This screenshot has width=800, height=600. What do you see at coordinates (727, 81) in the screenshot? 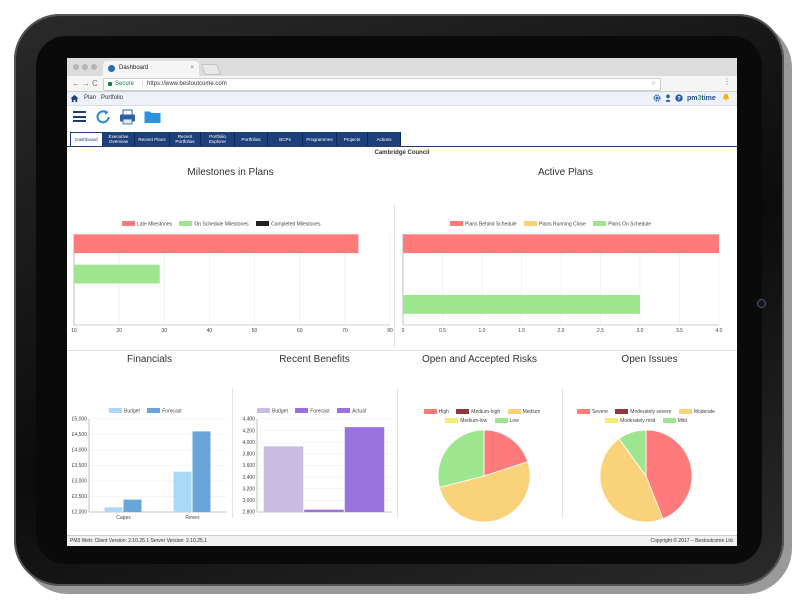
I see `browser-menu-icon: ⋮` at bounding box center [727, 81].